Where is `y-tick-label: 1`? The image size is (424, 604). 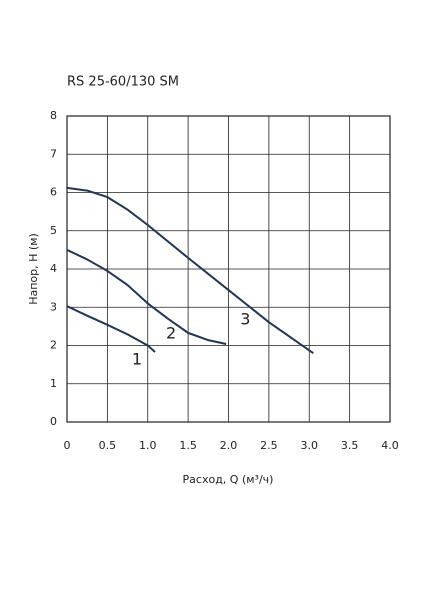
y-tick-label: 1 is located at coordinates (53, 383).